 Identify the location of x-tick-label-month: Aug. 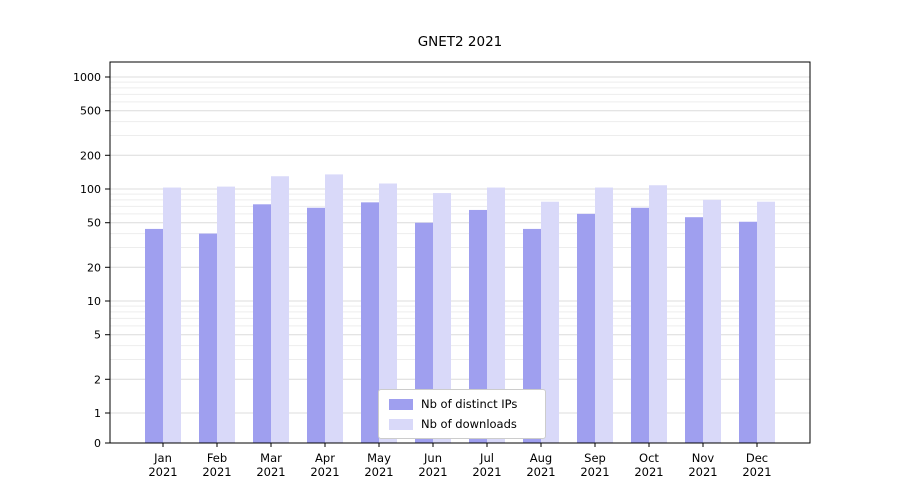
(541, 458).